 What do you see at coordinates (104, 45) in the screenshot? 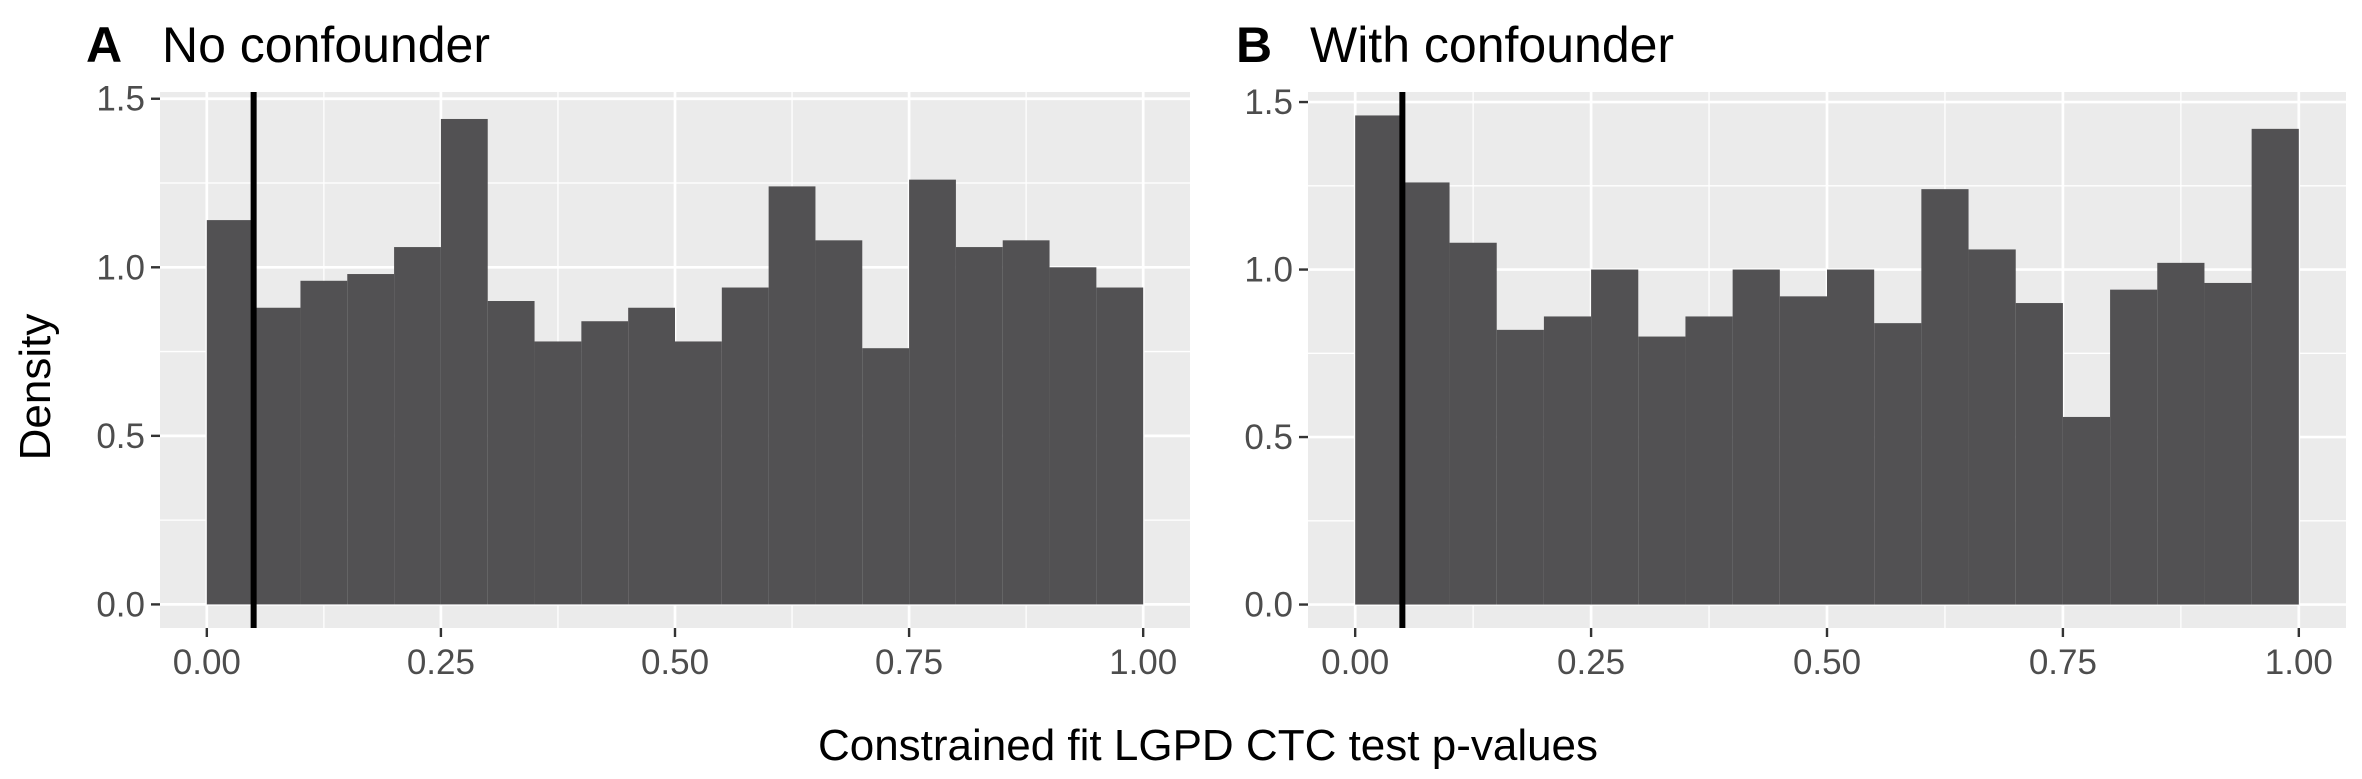
I see `panel-tag: A` at bounding box center [104, 45].